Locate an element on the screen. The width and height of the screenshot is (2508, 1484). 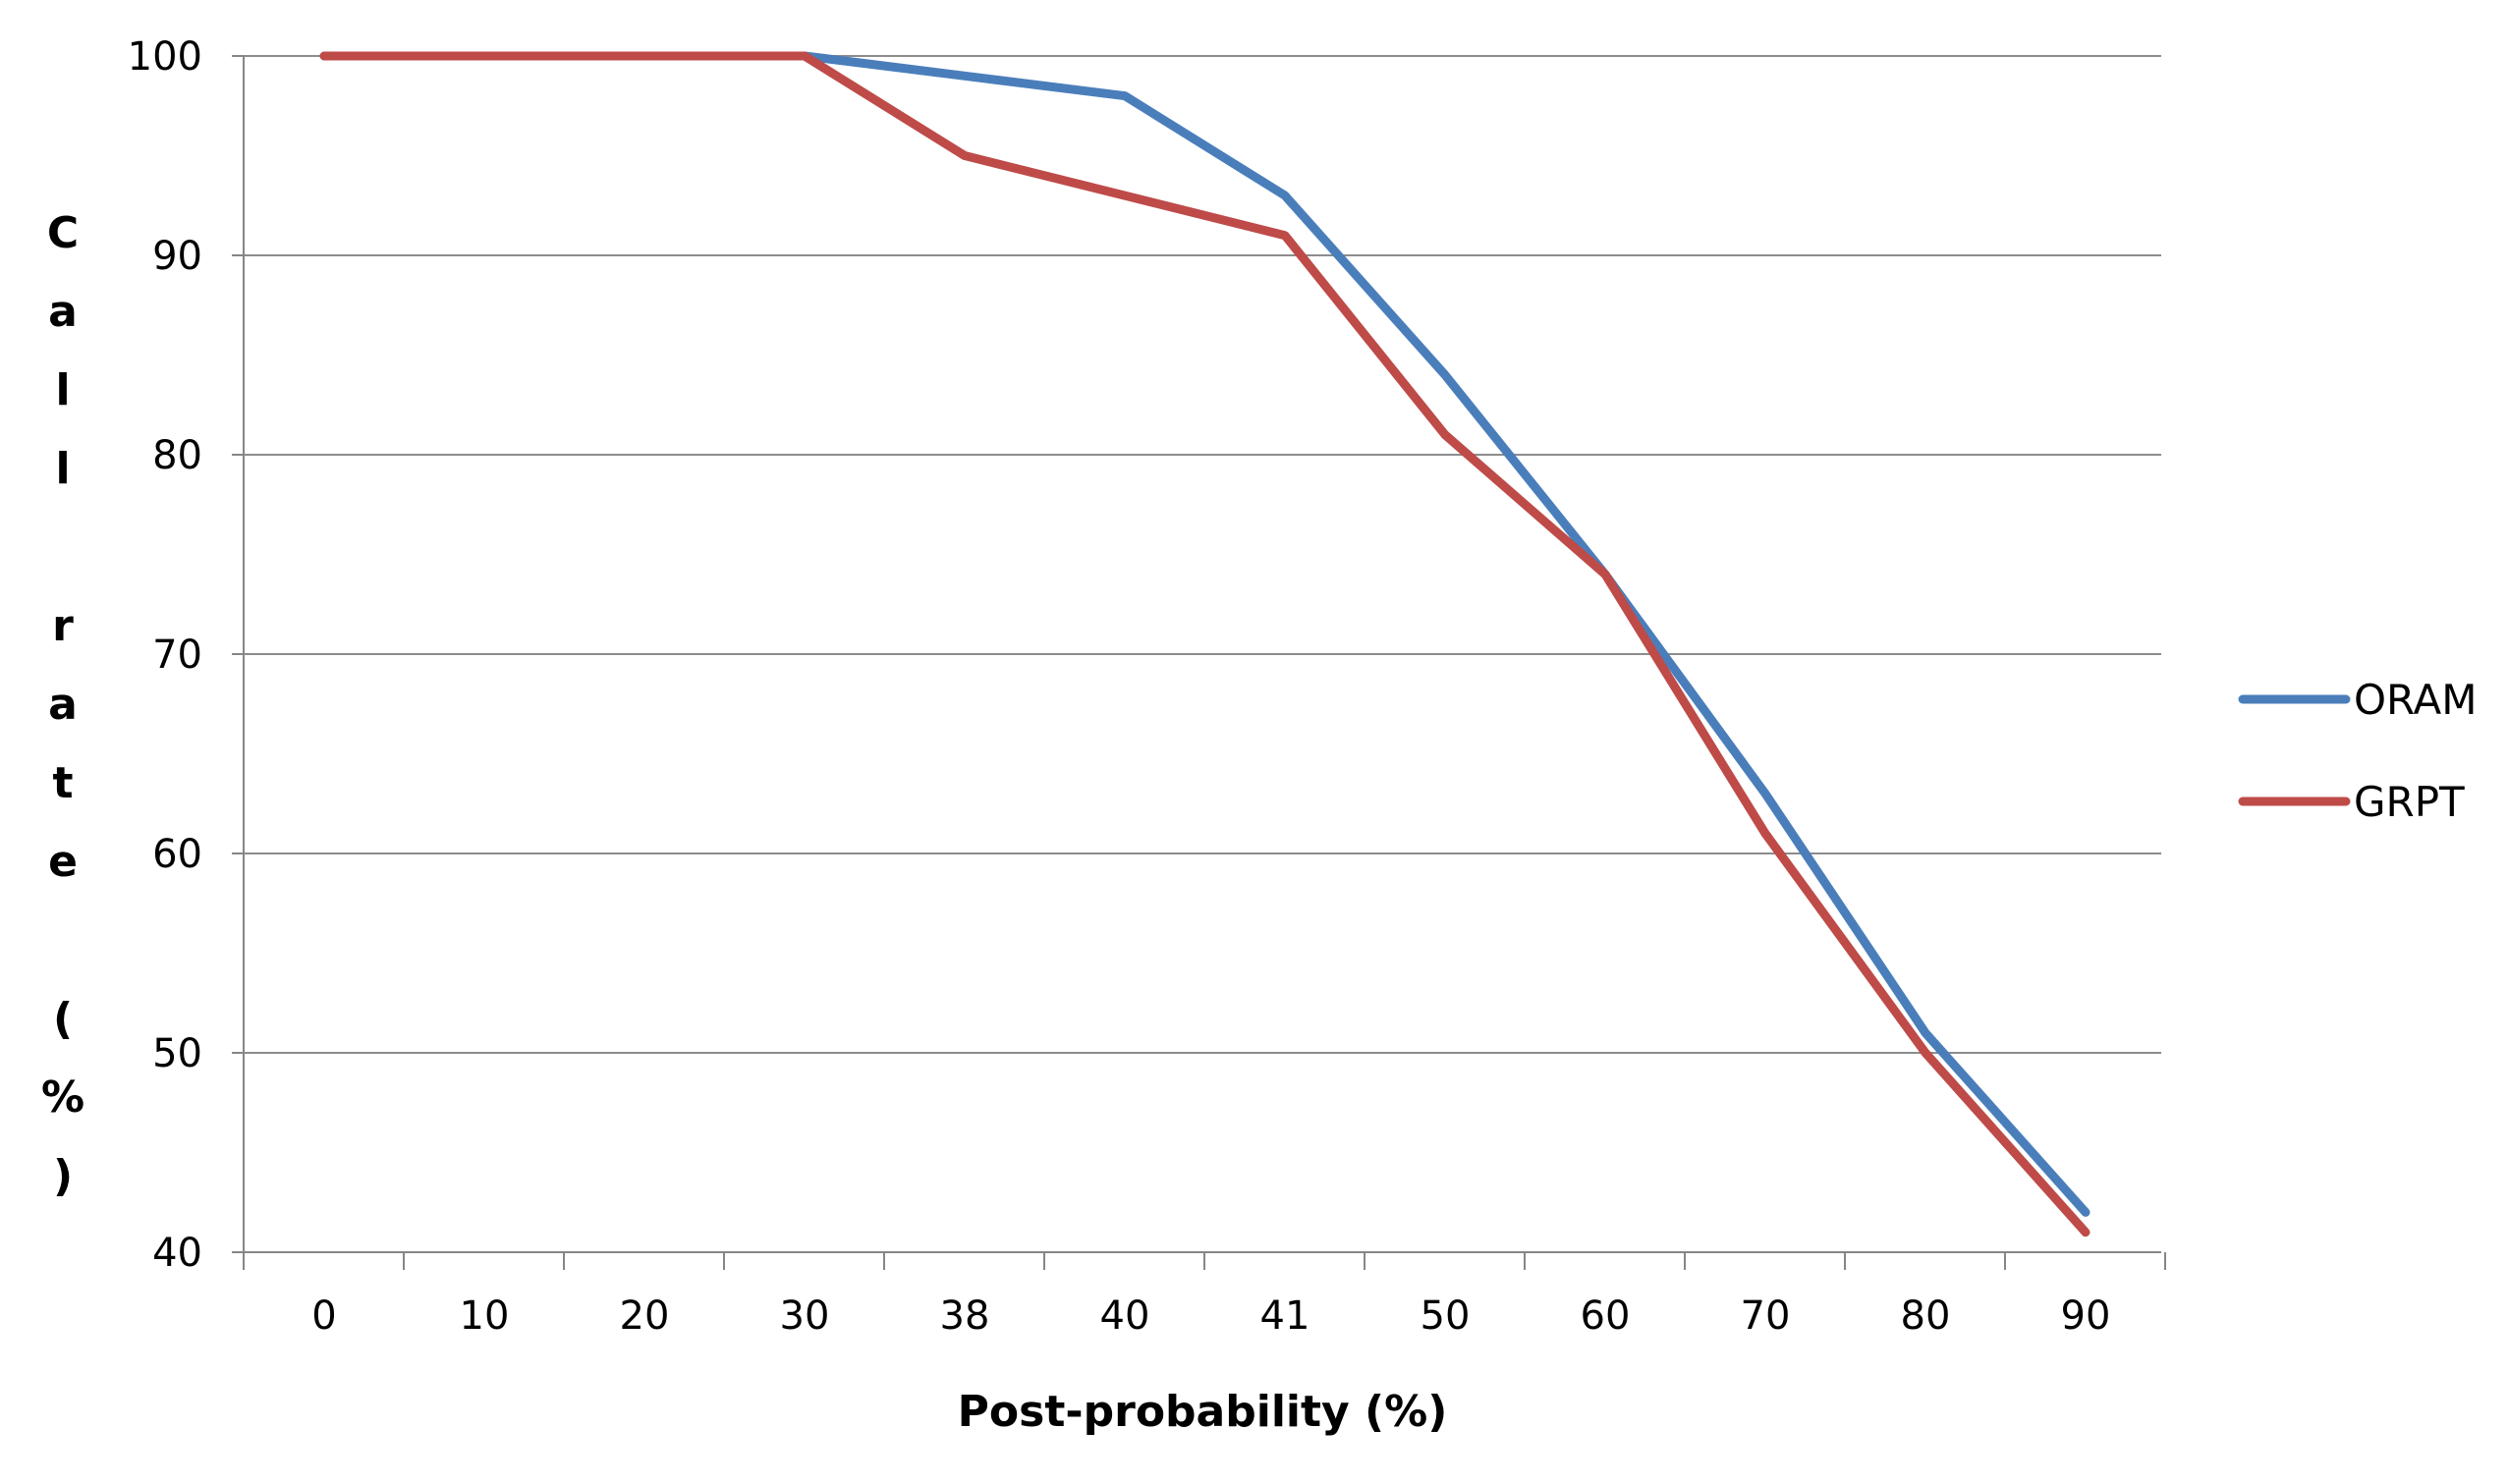
legend: ORAM GRPT is located at coordinates (2361, 751).